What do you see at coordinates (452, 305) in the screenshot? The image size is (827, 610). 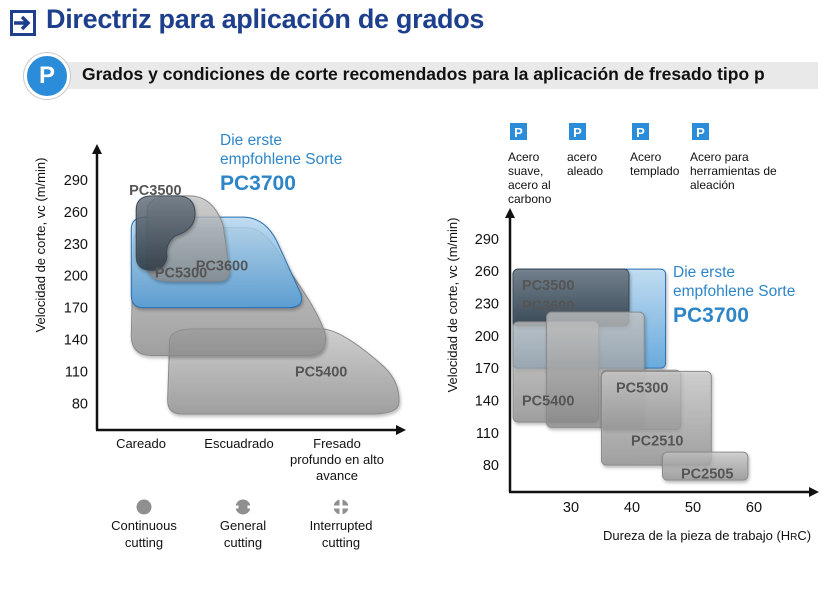 I see `right-y-axis-label: Velocidad de corte, vc (m/min)` at bounding box center [452, 305].